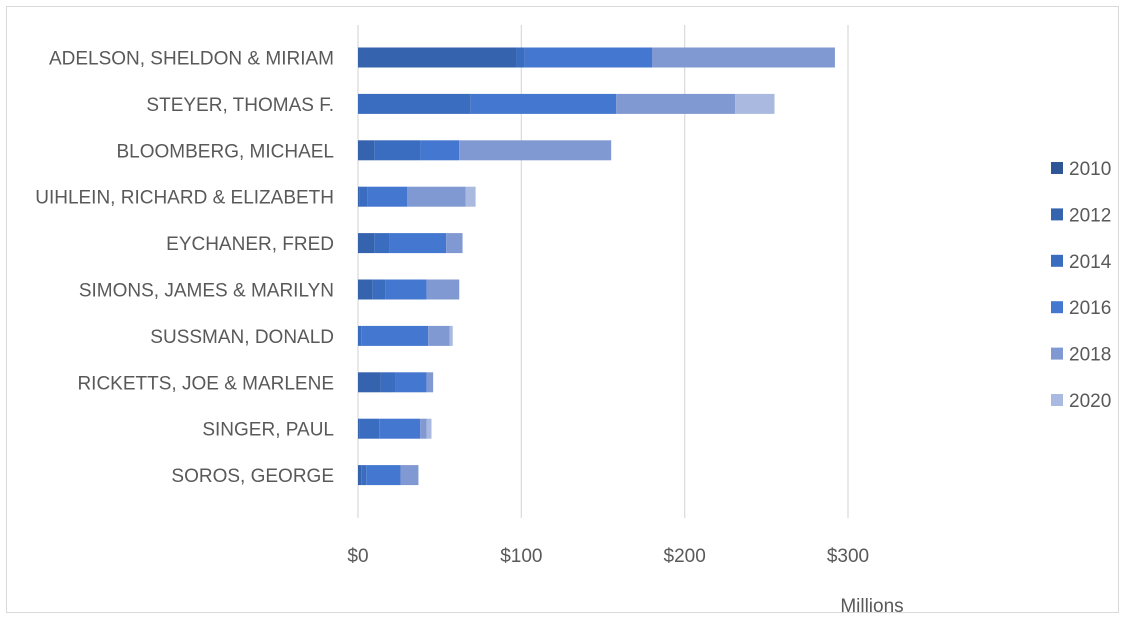 The height and width of the screenshot is (619, 1125). I want to click on category-label: RICKETTS, JOE & MARLENE, so click(205, 383).